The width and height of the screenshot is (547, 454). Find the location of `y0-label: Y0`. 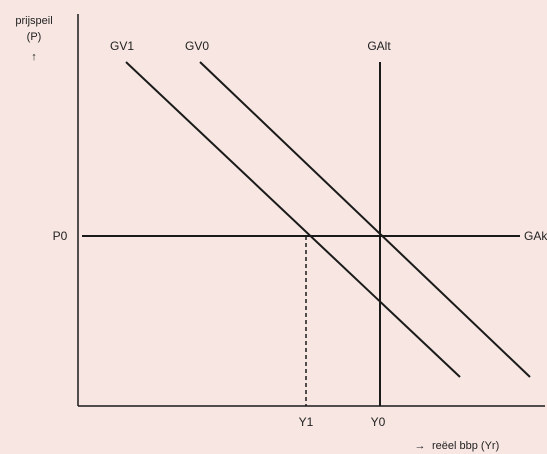

y0-label: Y0 is located at coordinates (378, 422).